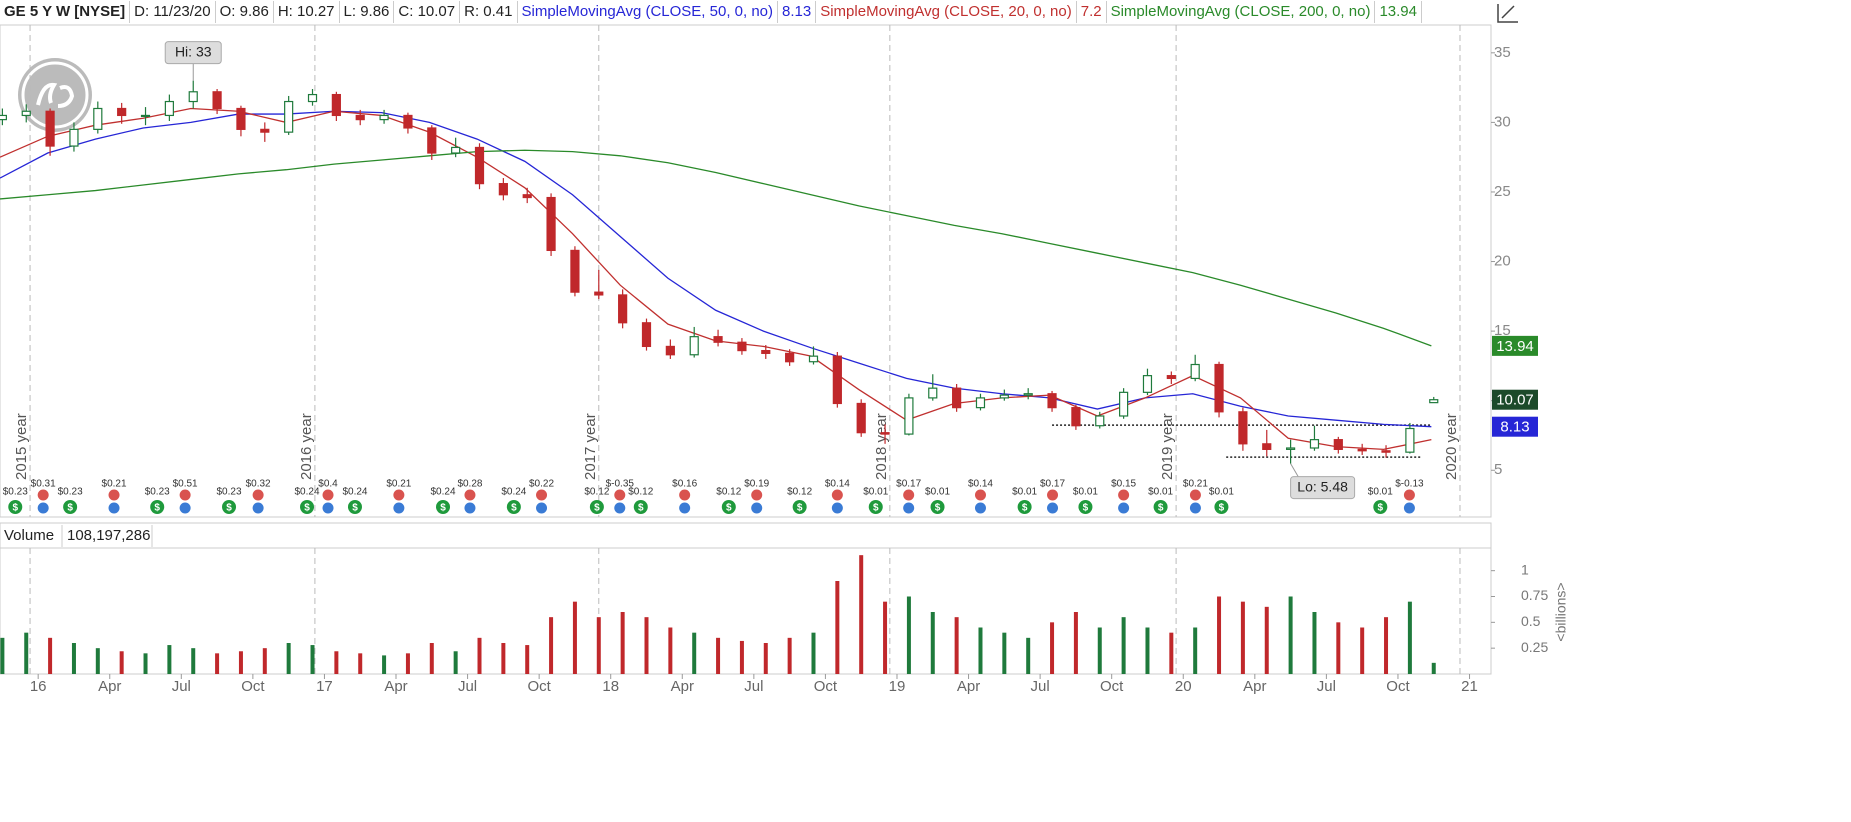  I want to click on high: H: 10.27, so click(307, 12).